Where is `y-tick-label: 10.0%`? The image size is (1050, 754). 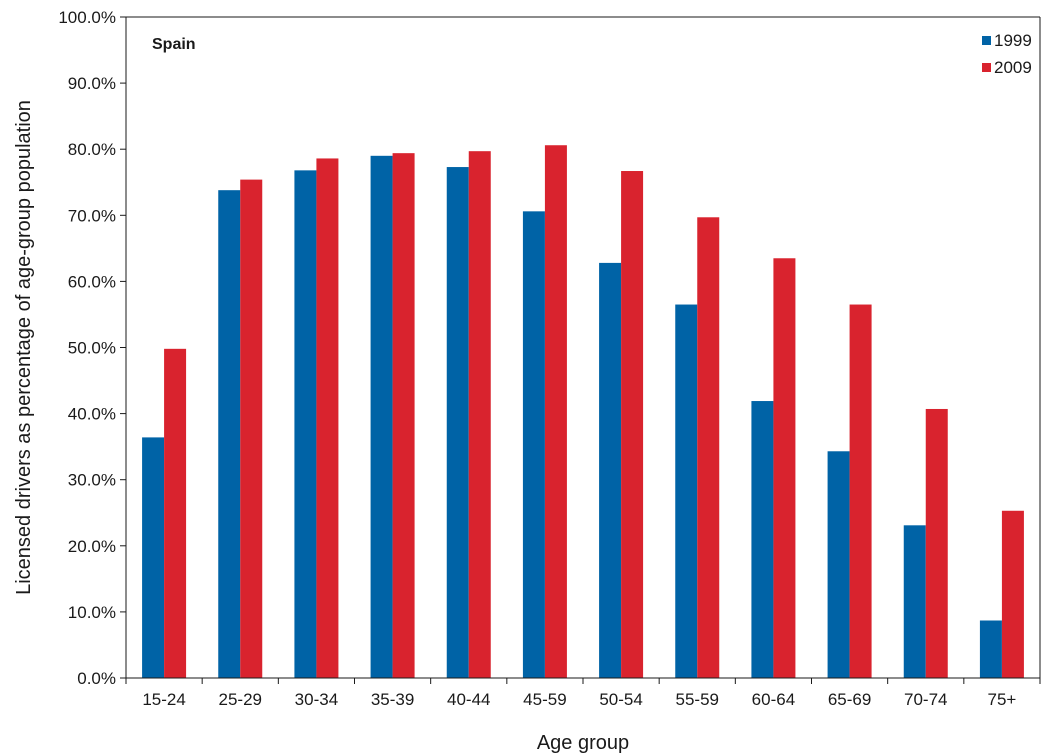 y-tick-label: 10.0% is located at coordinates (92, 612).